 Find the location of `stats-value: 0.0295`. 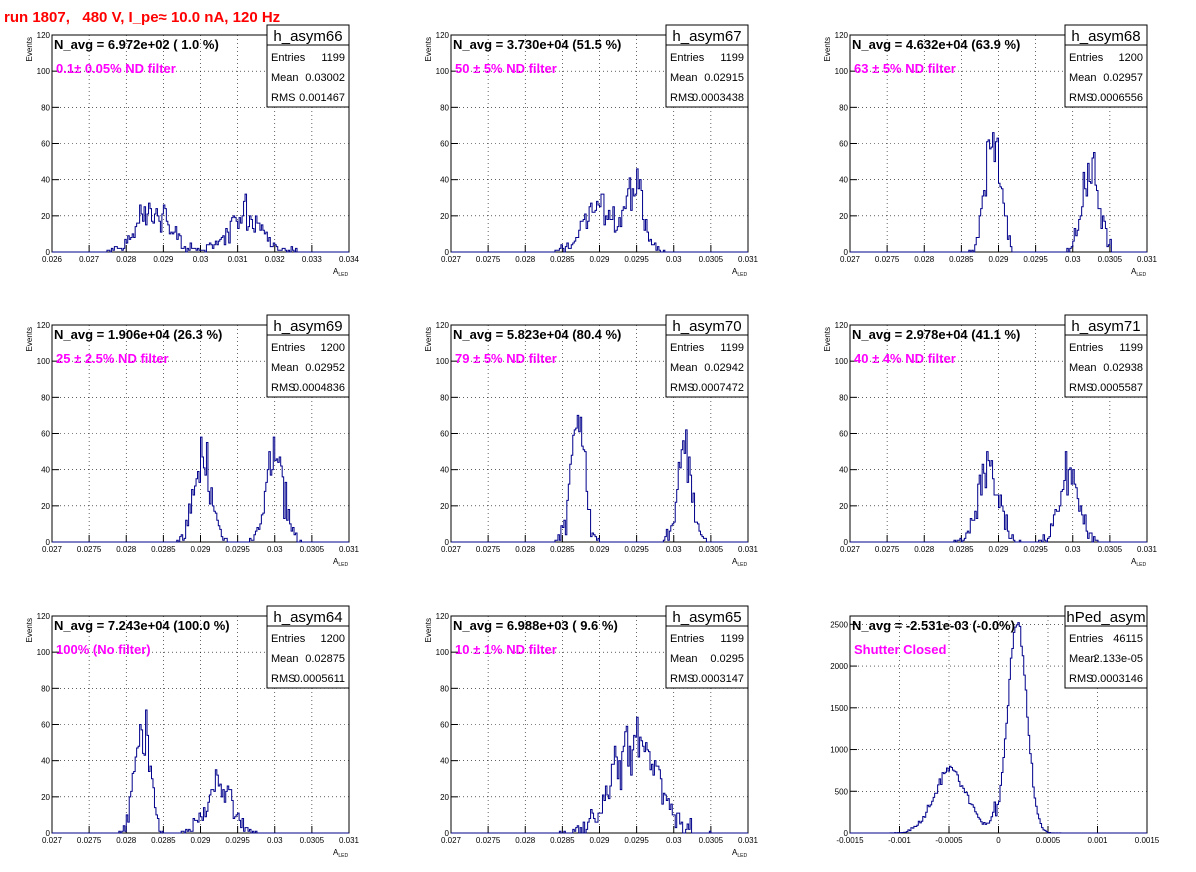

stats-value: 0.0295 is located at coordinates (727, 659).